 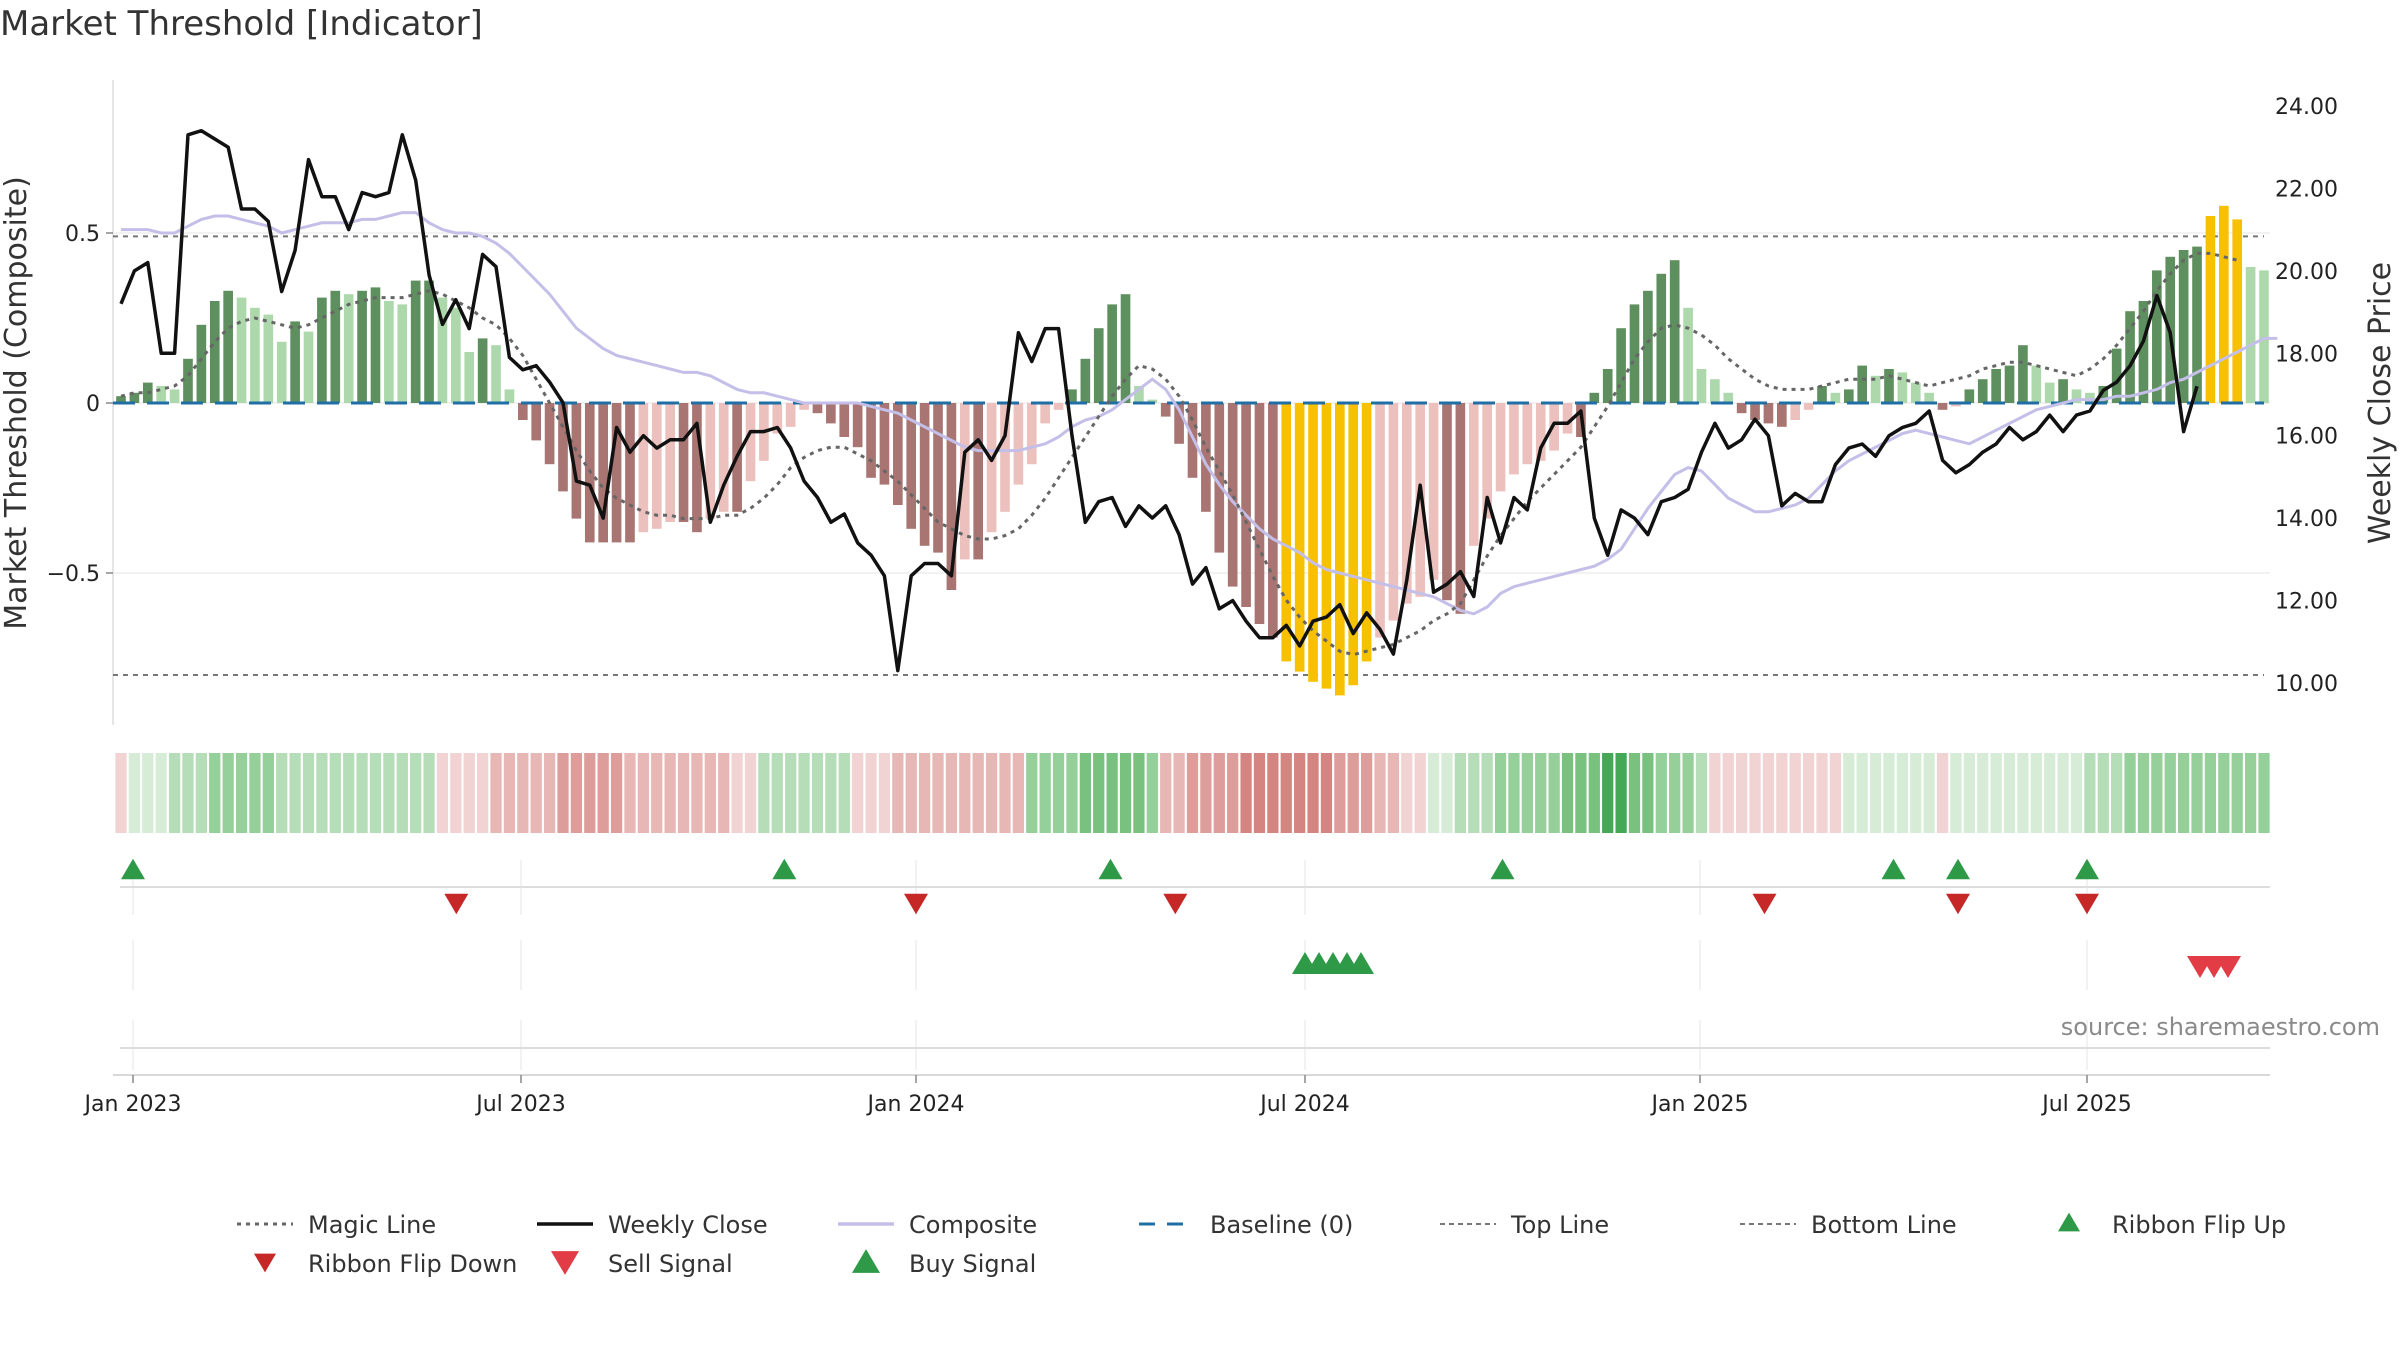 What do you see at coordinates (265, 1263) in the screenshot?
I see `legend-flip-down-marker` at bounding box center [265, 1263].